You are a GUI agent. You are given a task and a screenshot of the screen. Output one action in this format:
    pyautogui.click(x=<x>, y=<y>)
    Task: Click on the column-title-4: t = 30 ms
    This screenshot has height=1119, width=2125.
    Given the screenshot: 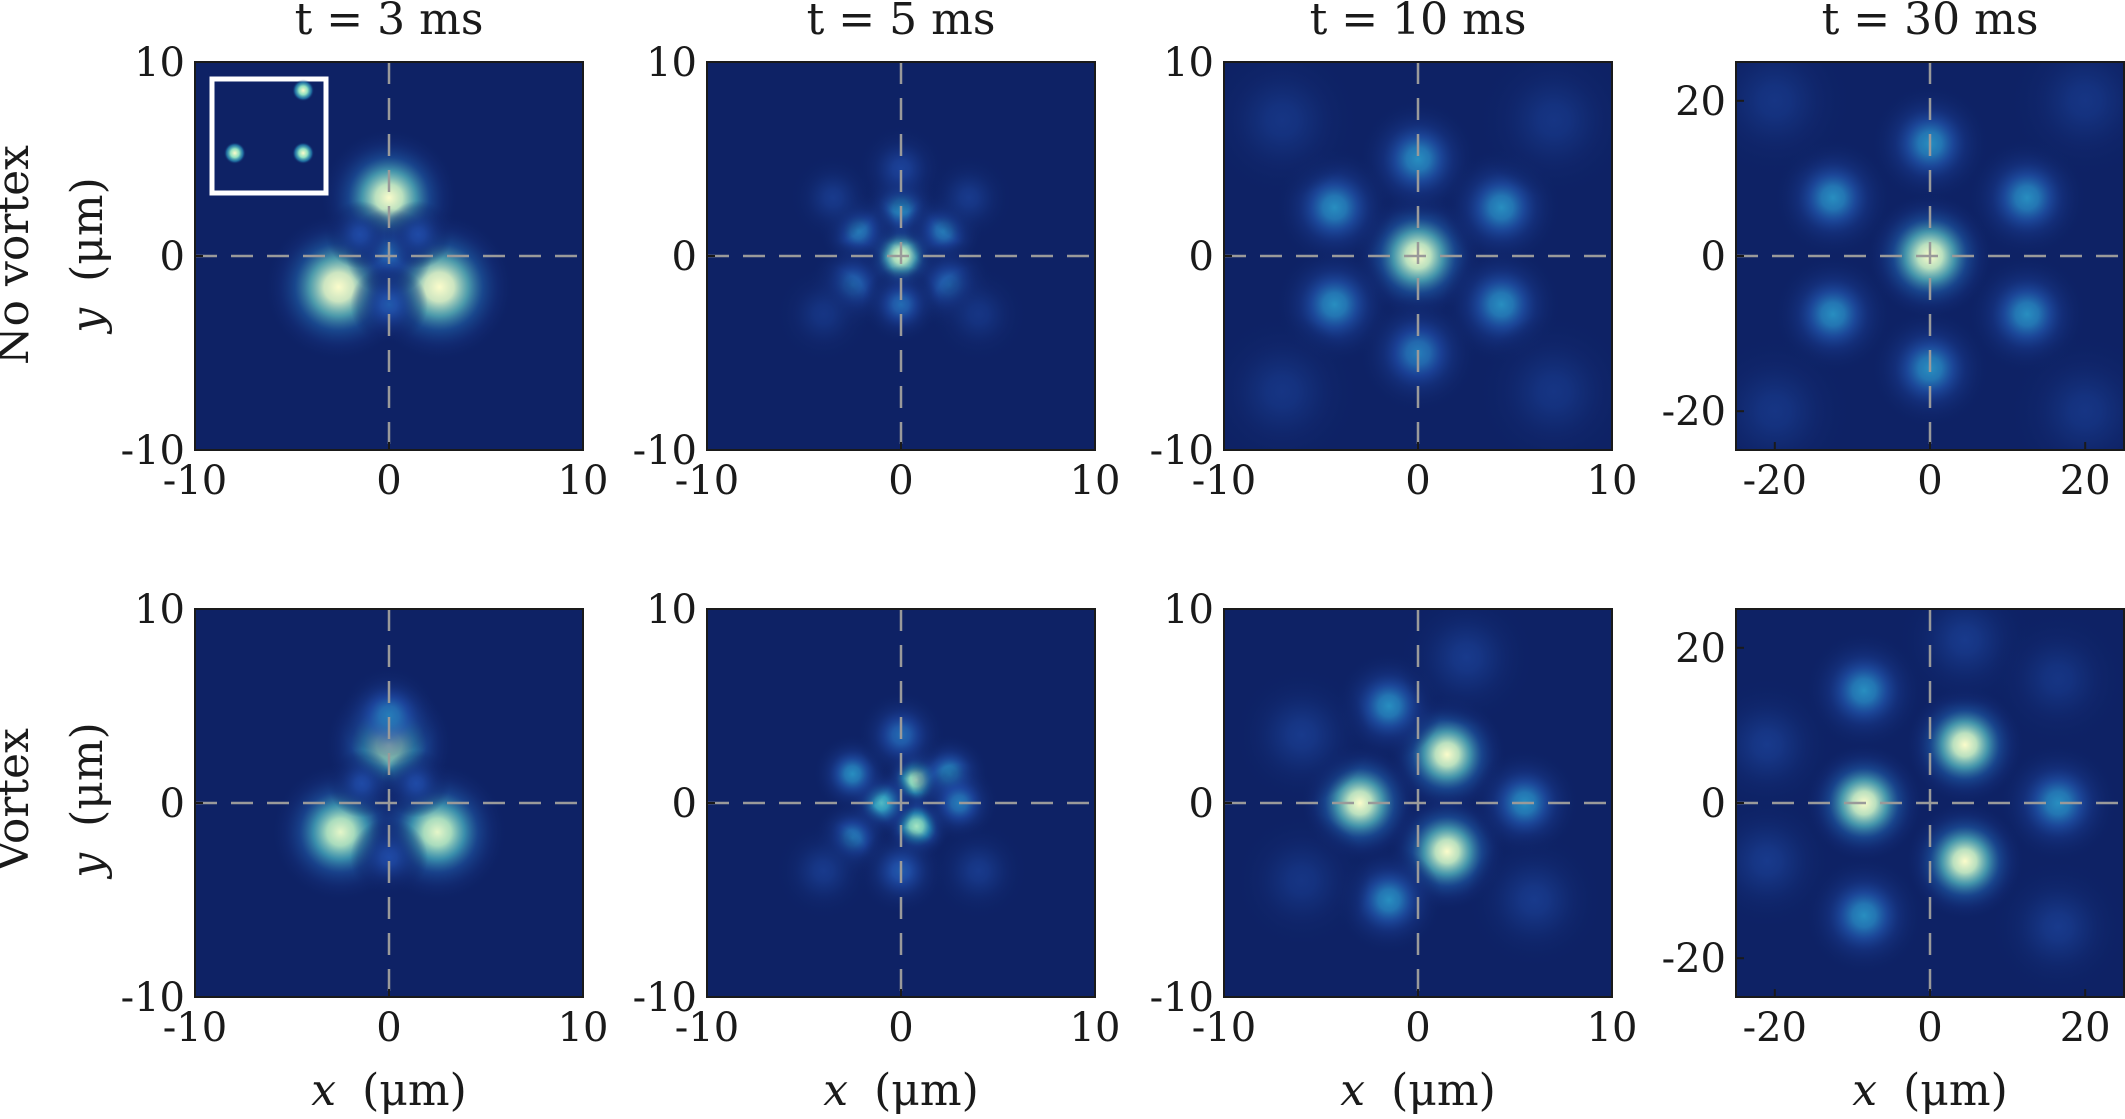 What is the action you would take?
    pyautogui.click(x=1930, y=22)
    